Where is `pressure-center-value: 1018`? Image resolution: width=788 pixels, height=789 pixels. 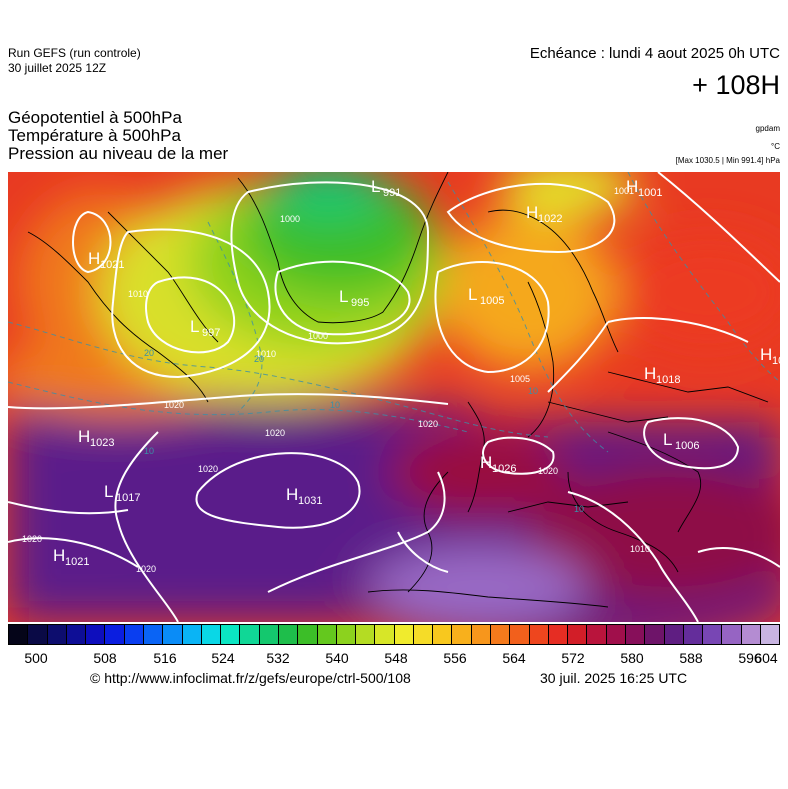 pressure-center-value: 1018 is located at coordinates (668, 380).